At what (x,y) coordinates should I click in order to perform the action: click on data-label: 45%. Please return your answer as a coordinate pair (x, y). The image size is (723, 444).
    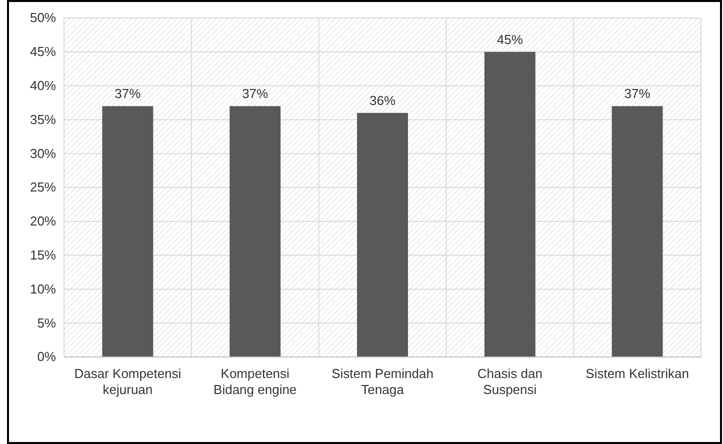
    Looking at the image, I should click on (510, 39).